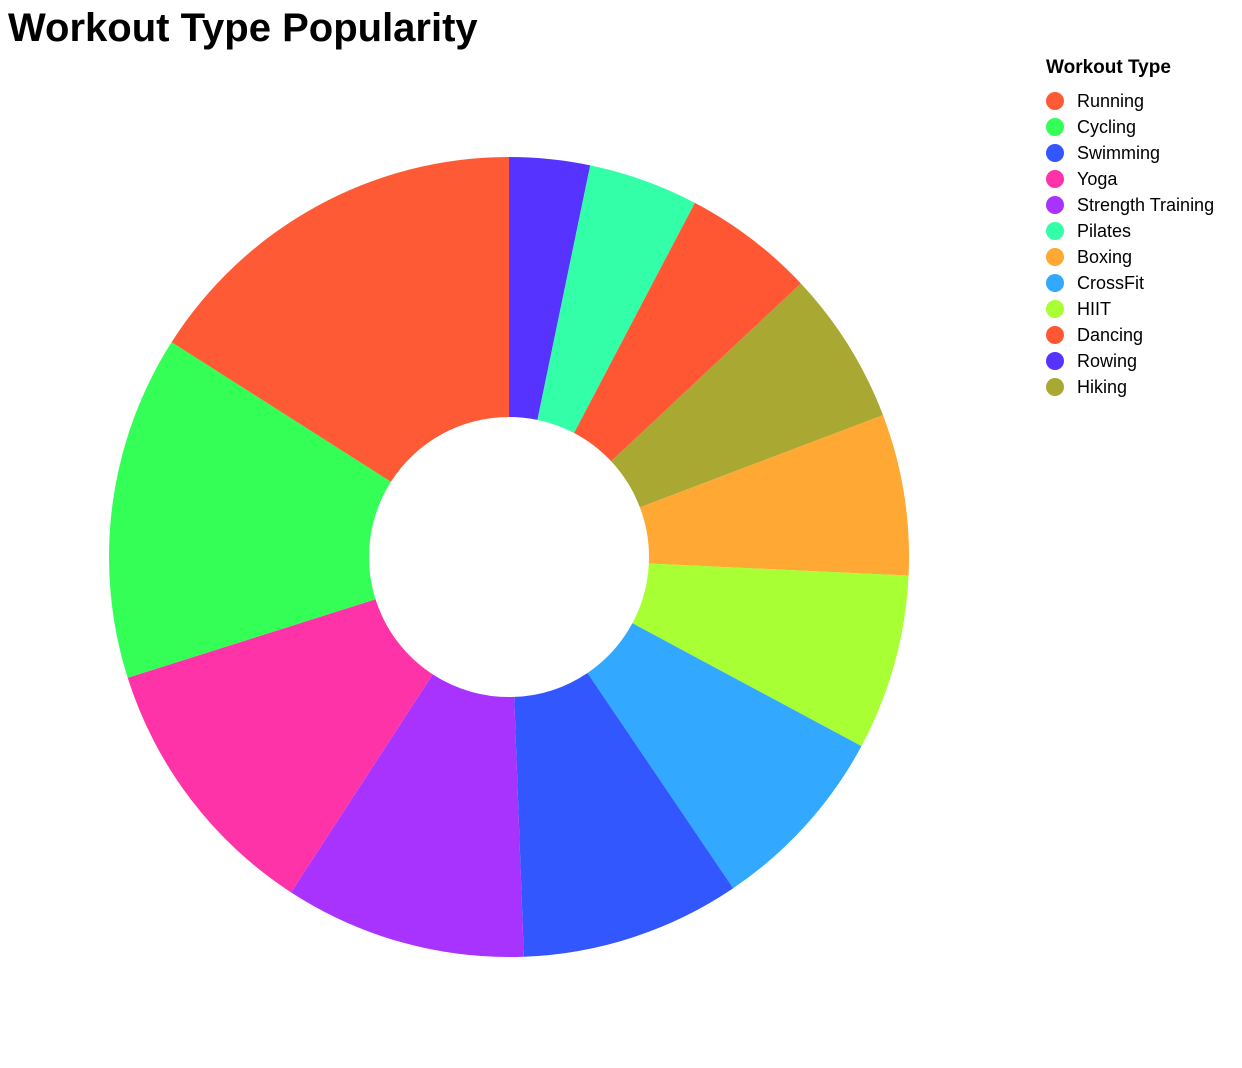 The image size is (1242, 1068). Describe the element at coordinates (1102, 386) in the screenshot. I see `legend-label: Hiking` at that location.